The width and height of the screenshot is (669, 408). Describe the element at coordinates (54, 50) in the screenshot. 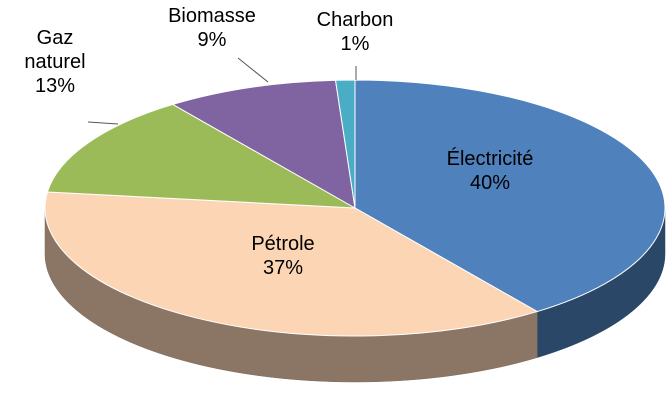

I see `slice-label: Gaz naturel` at that location.